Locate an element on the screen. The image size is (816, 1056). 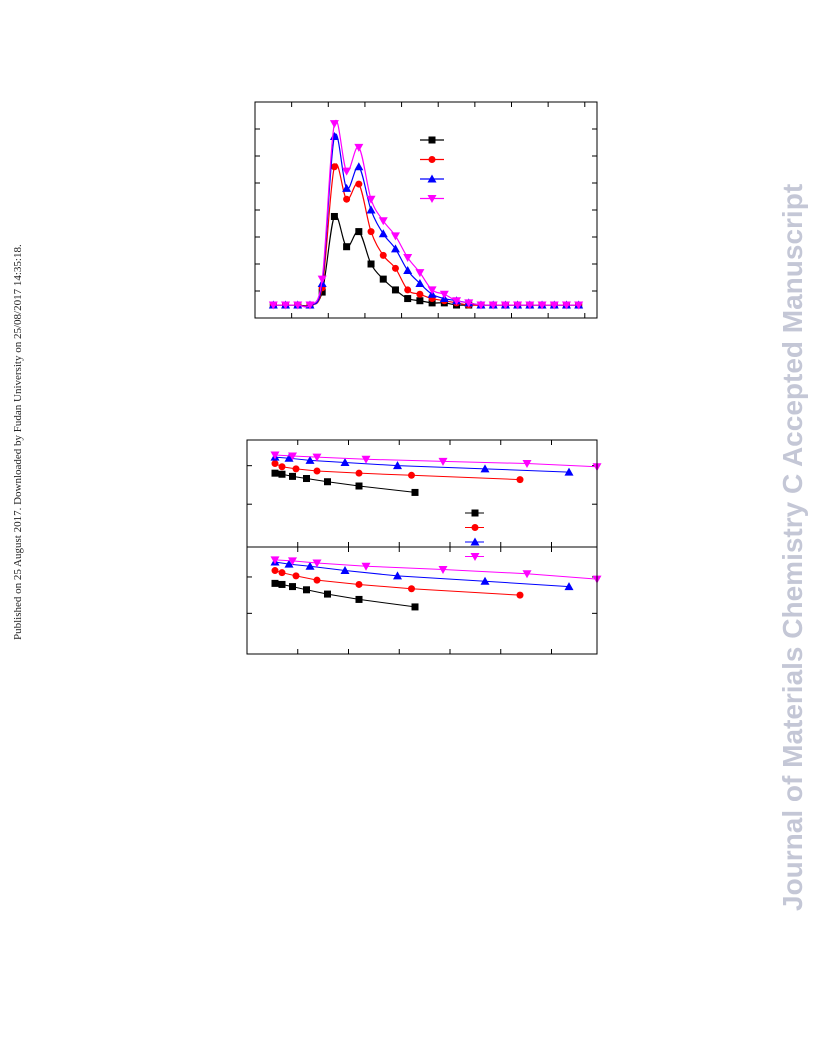
chart-log-upper is located at coordinates (424, 500).